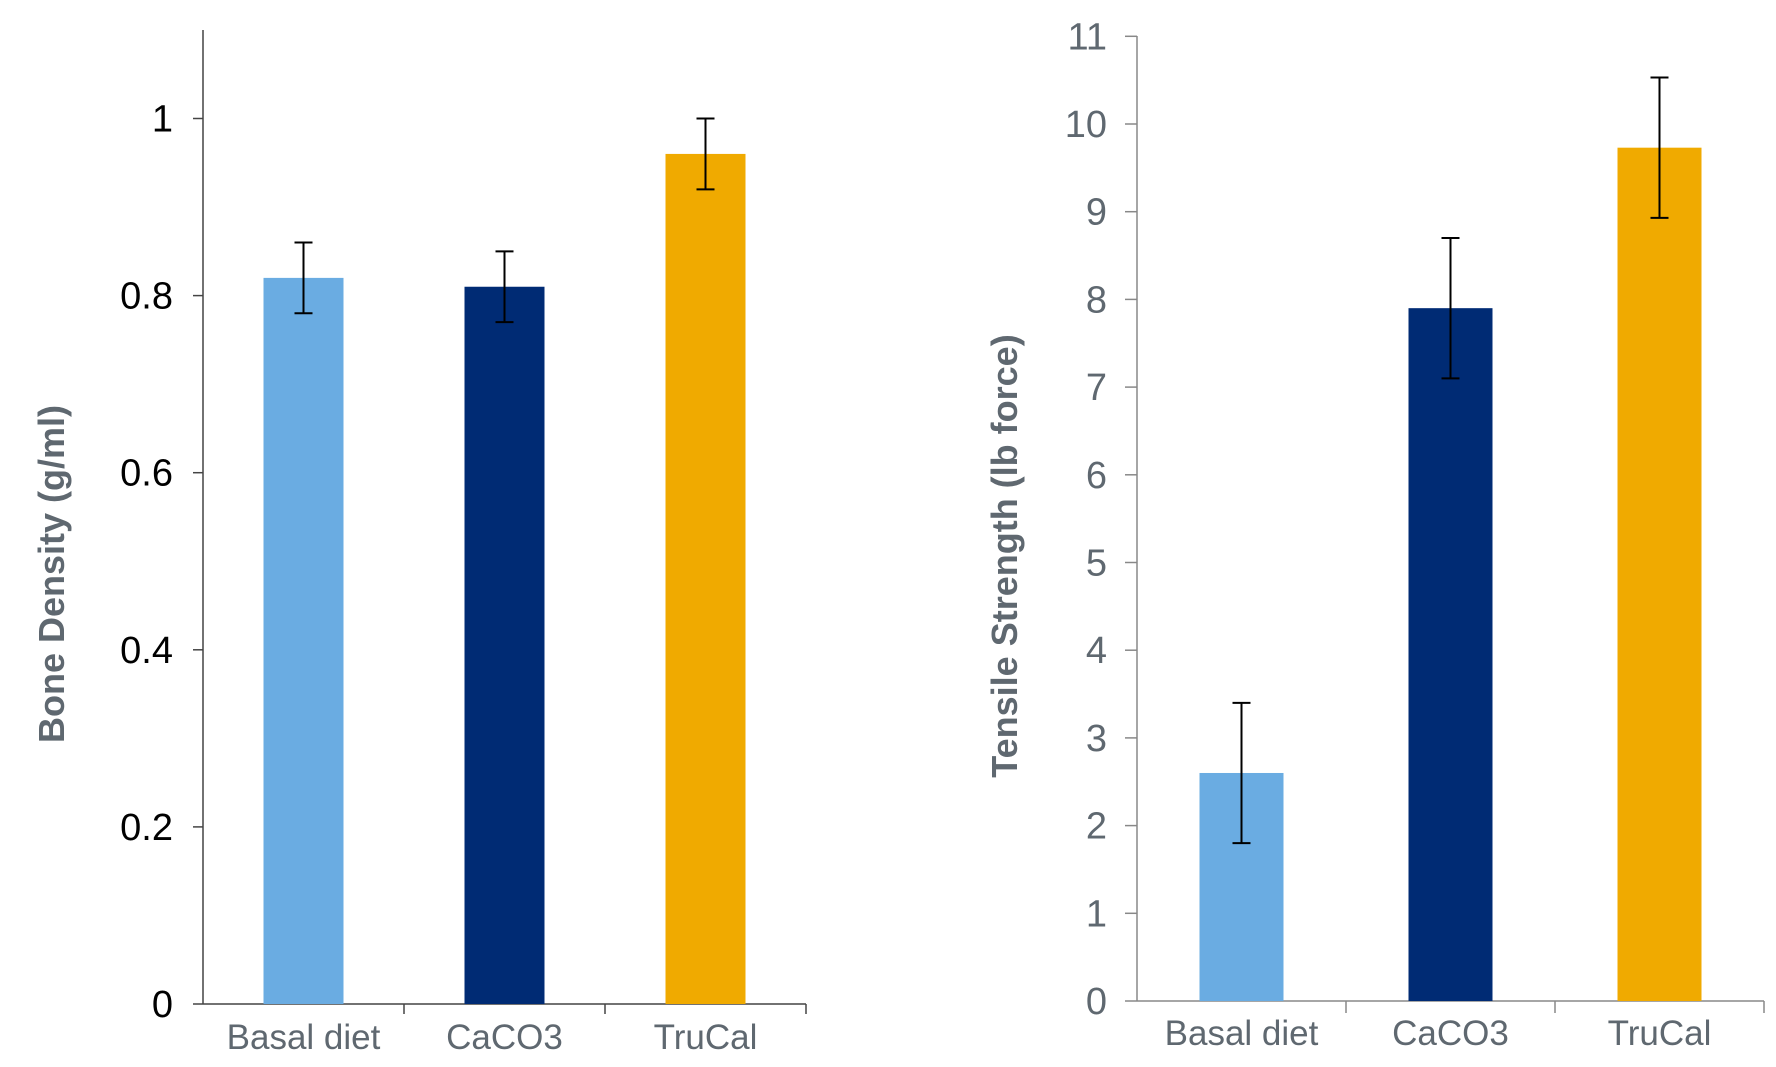 The height and width of the screenshot is (1067, 1776). Describe the element at coordinates (304, 1037) in the screenshot. I see `chart-1-category-label: Basal diet` at that location.